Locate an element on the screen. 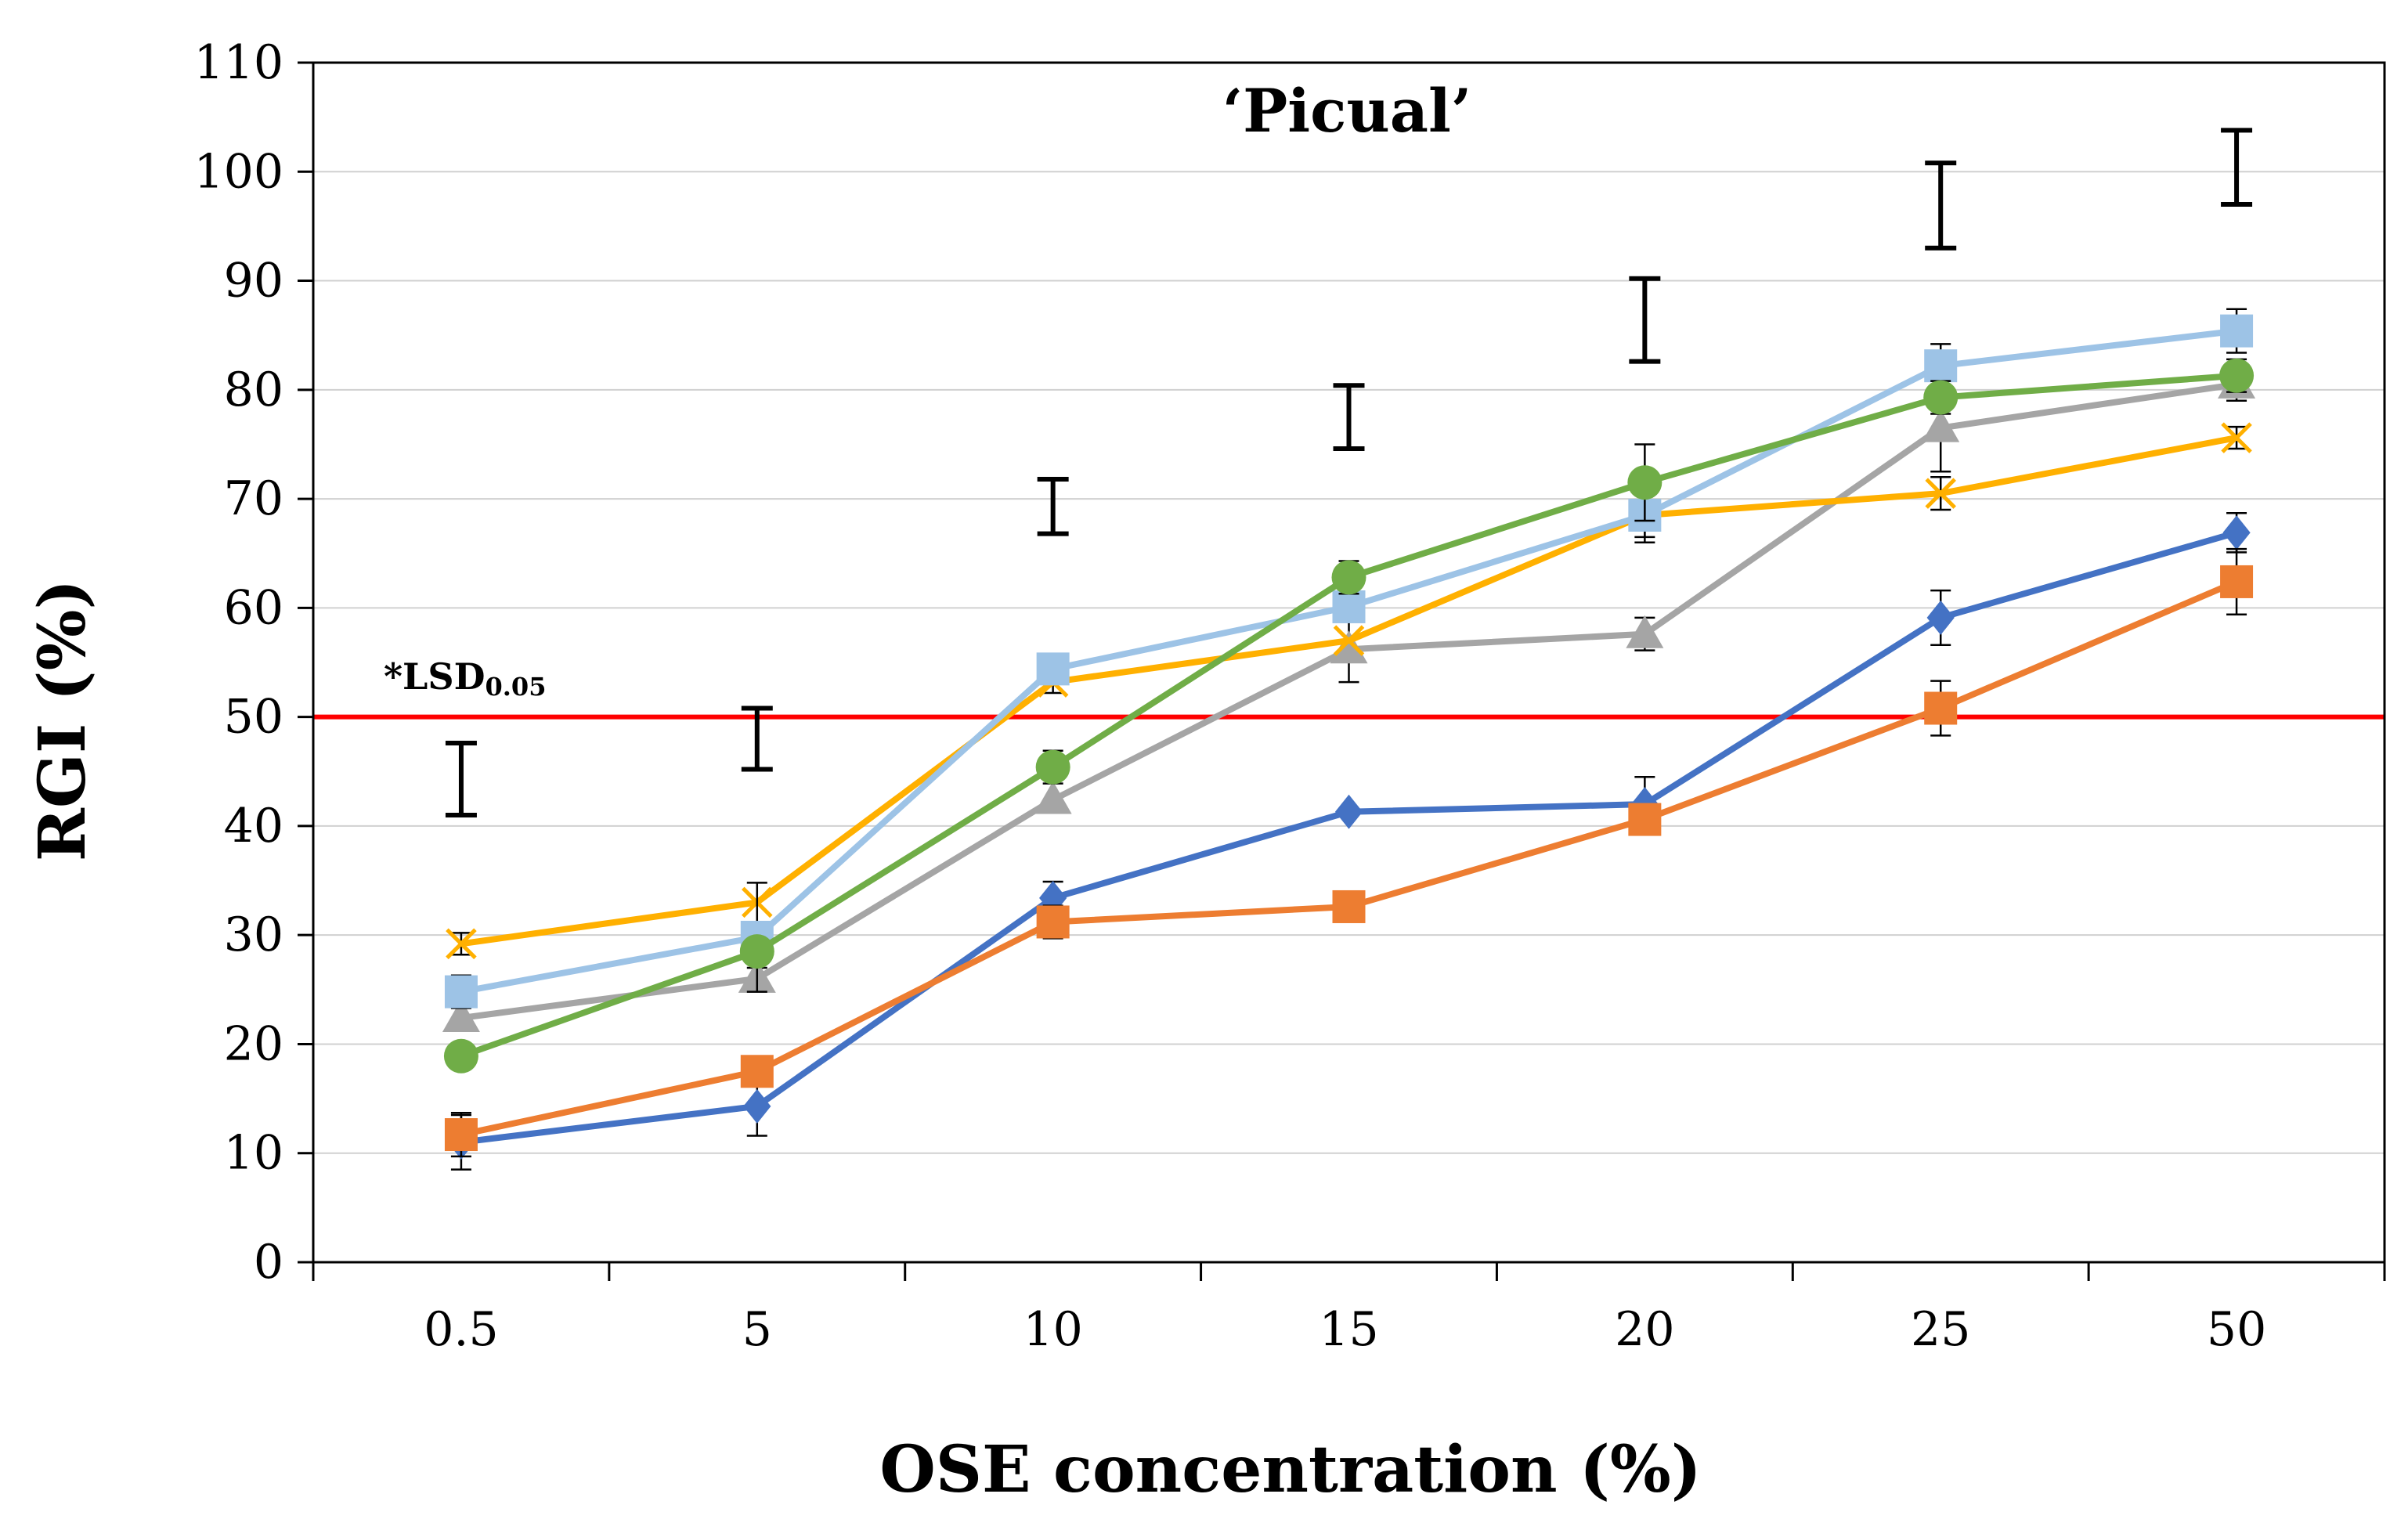 The image size is (2408, 1530). x-axis-title: OSE concentration (%) is located at coordinates (1290, 1469).